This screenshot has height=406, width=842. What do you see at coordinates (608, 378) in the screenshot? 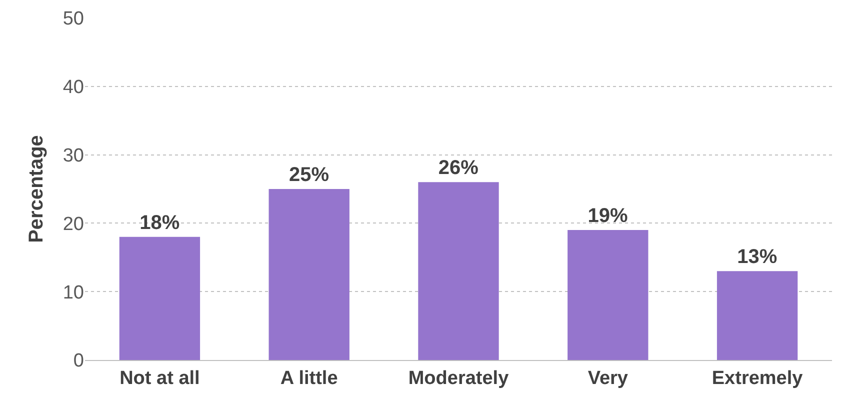
I see `x-tick-label: Very` at bounding box center [608, 378].